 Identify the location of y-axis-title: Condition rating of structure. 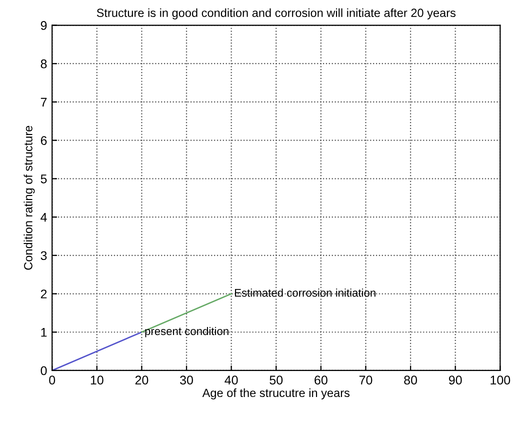
(29, 198).